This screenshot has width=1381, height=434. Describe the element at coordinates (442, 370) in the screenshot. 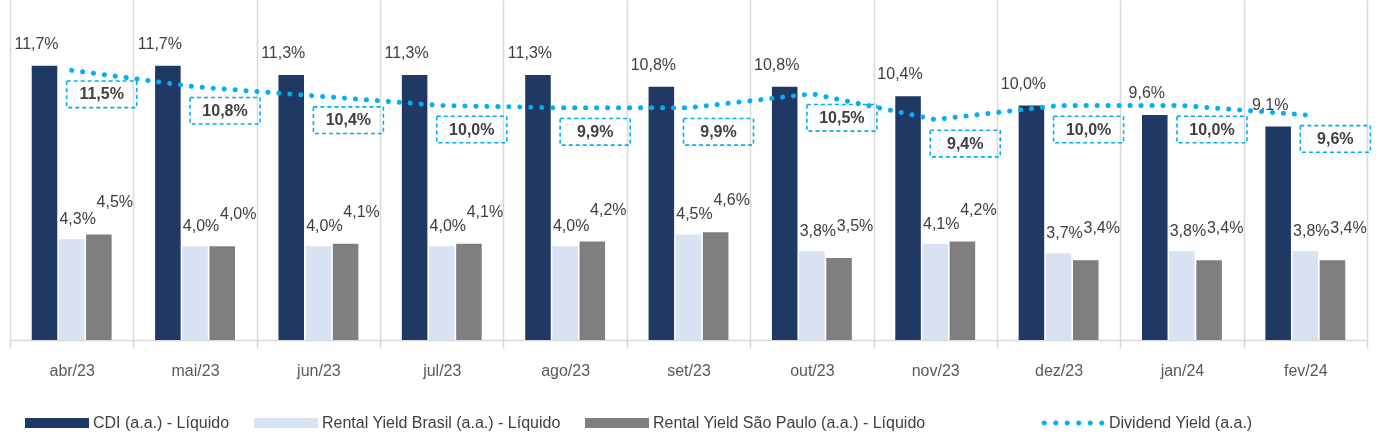

I see `x-tick-label: jul/23` at that location.